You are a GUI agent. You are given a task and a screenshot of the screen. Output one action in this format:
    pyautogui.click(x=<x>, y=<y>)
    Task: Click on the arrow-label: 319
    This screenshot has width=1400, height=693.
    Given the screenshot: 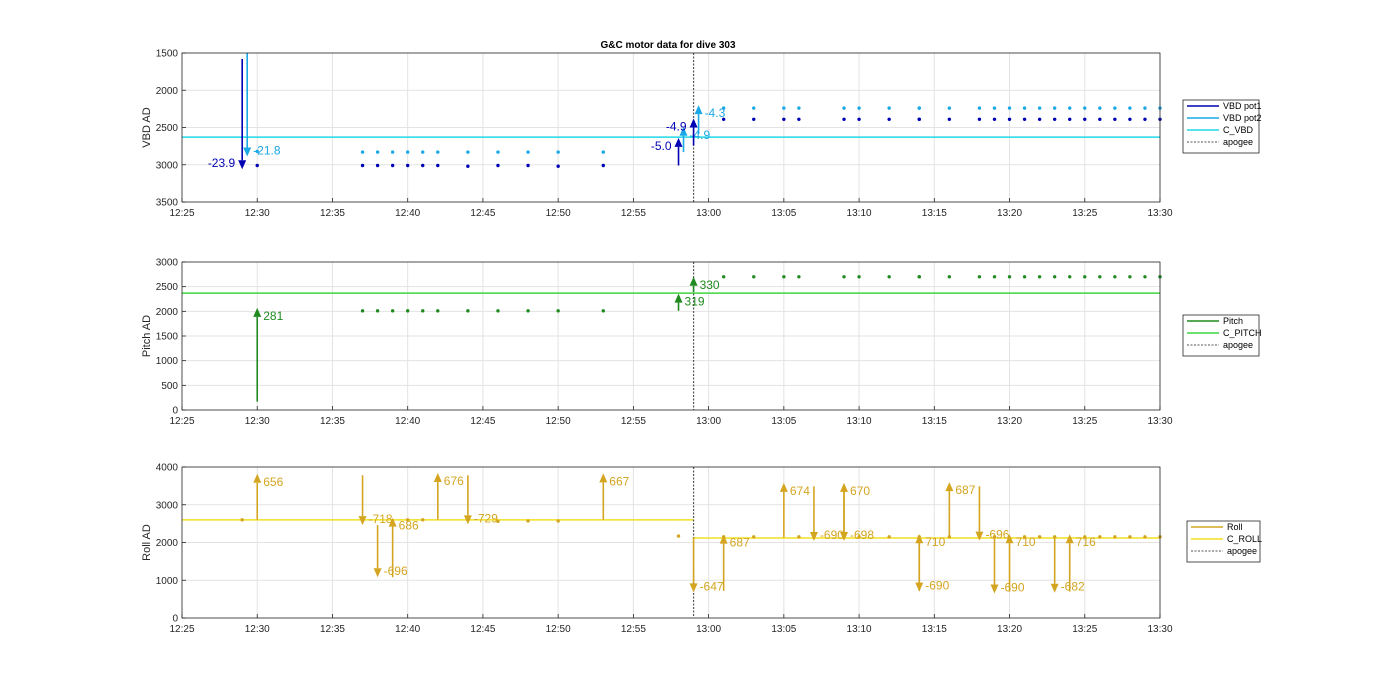 What is the action you would take?
    pyautogui.click(x=695, y=302)
    